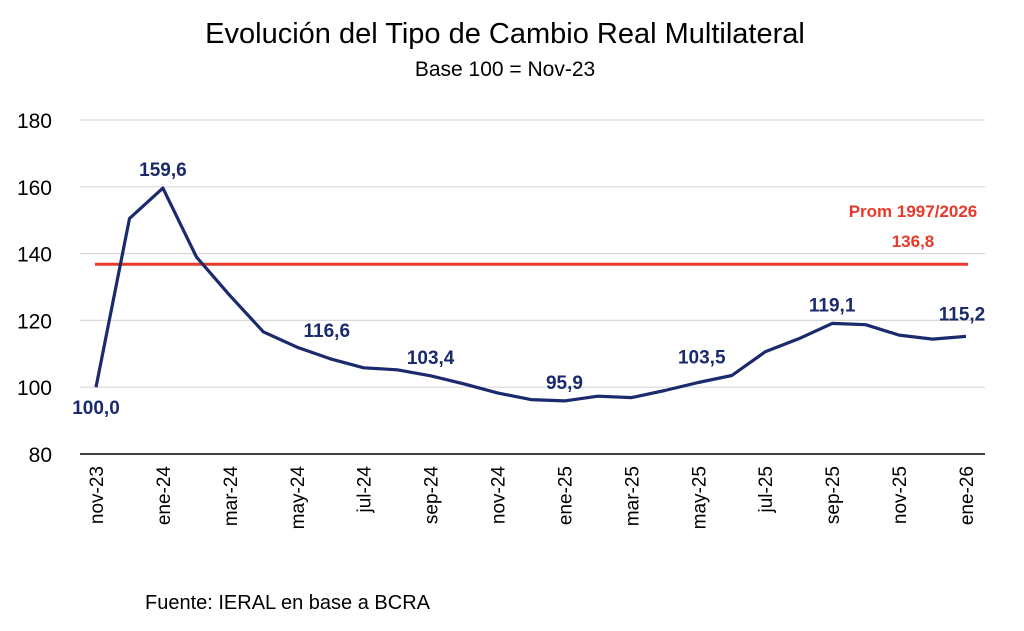  Describe the element at coordinates (913, 241) in the screenshot. I see `average-label-value: 136,8` at that location.